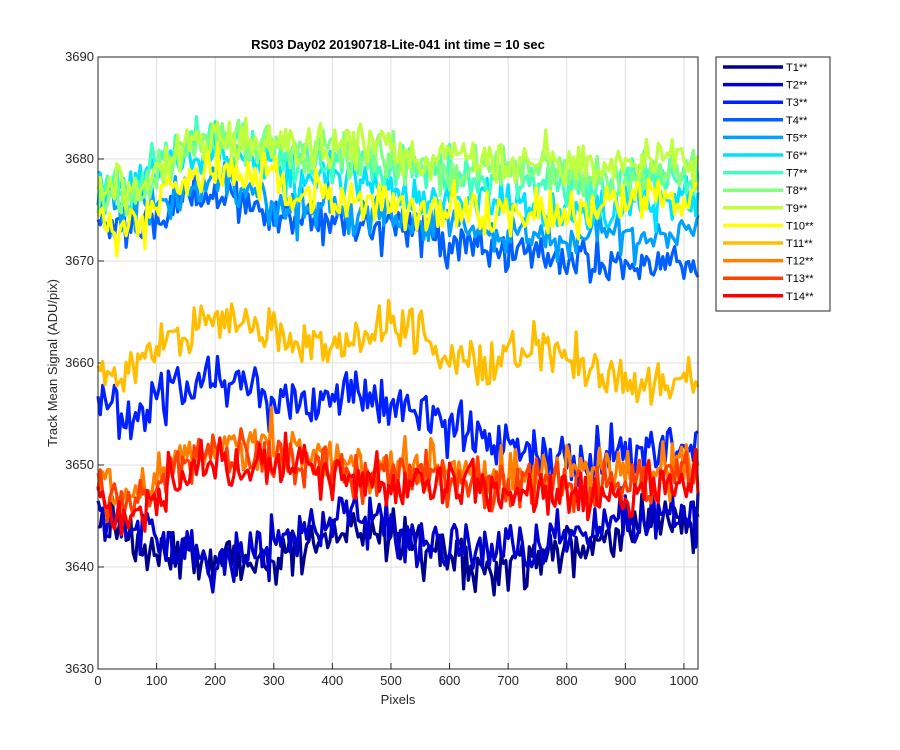 The width and height of the screenshot is (900, 750). What do you see at coordinates (79, 158) in the screenshot?
I see `y-tick-label: 3680` at bounding box center [79, 158].